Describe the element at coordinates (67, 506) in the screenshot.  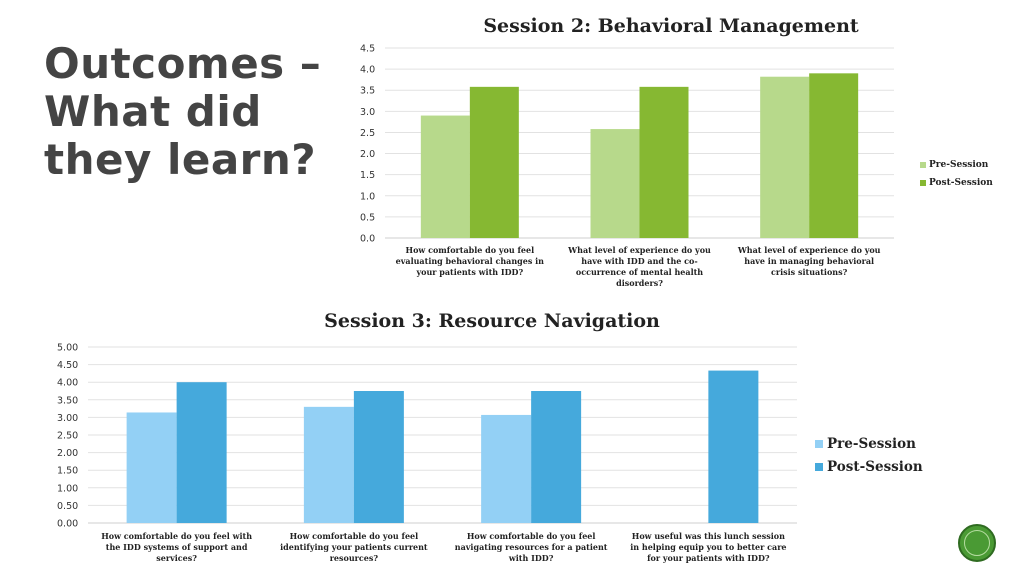
I see `y-tick-label: 0.50` at that location.